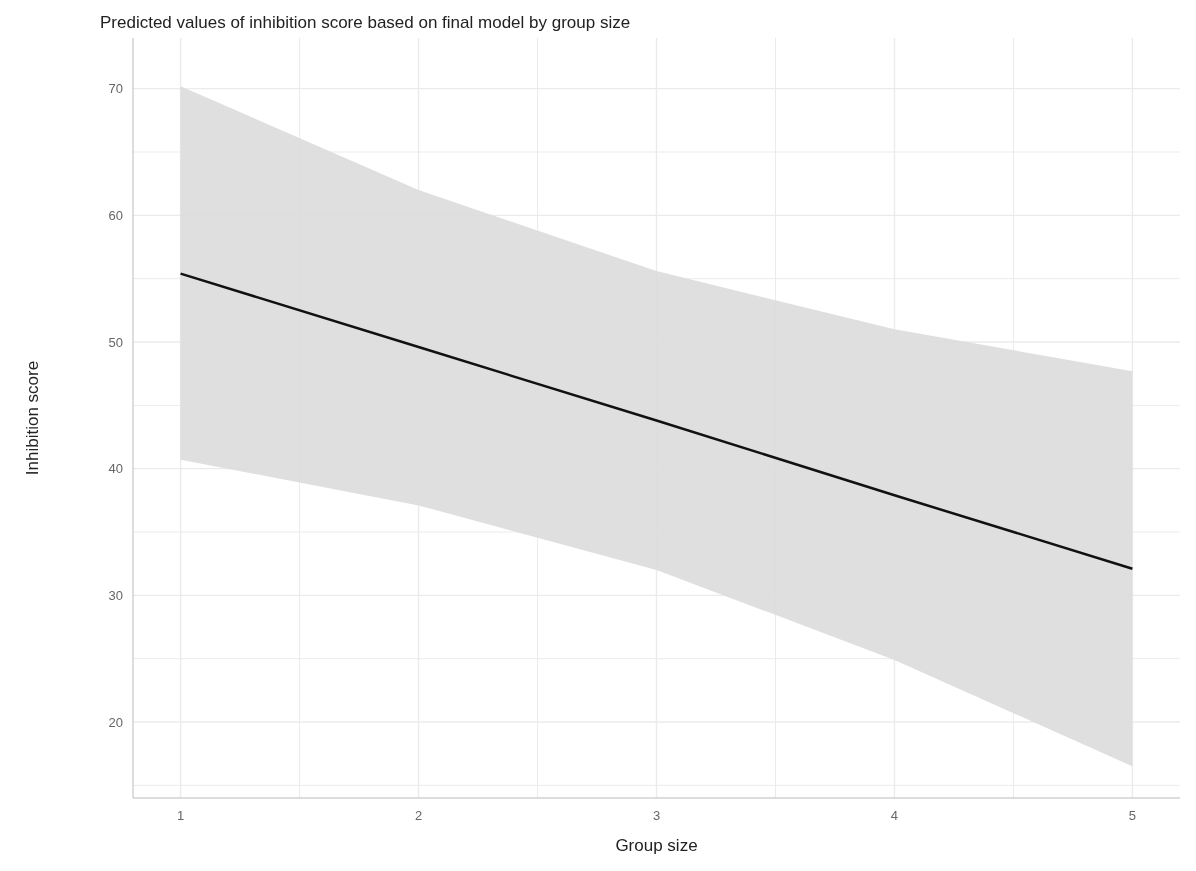  What do you see at coordinates (115, 342) in the screenshot?
I see `y-tick-label: 50` at bounding box center [115, 342].